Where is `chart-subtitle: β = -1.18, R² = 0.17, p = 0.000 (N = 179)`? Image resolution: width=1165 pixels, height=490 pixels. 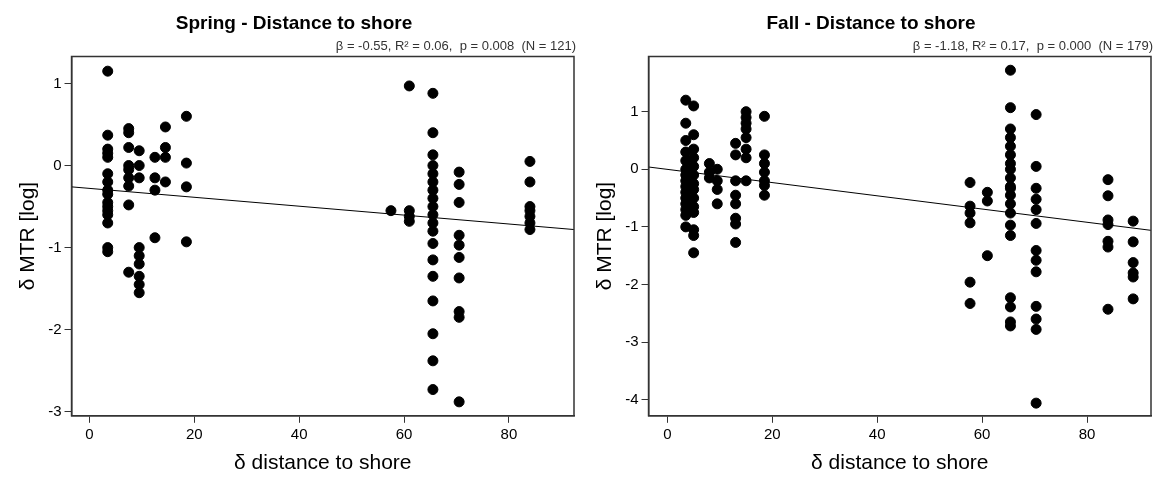 chart-subtitle: β = -1.18, R² = 0.17, p = 0.000 (N = 179) is located at coordinates (1032, 46).